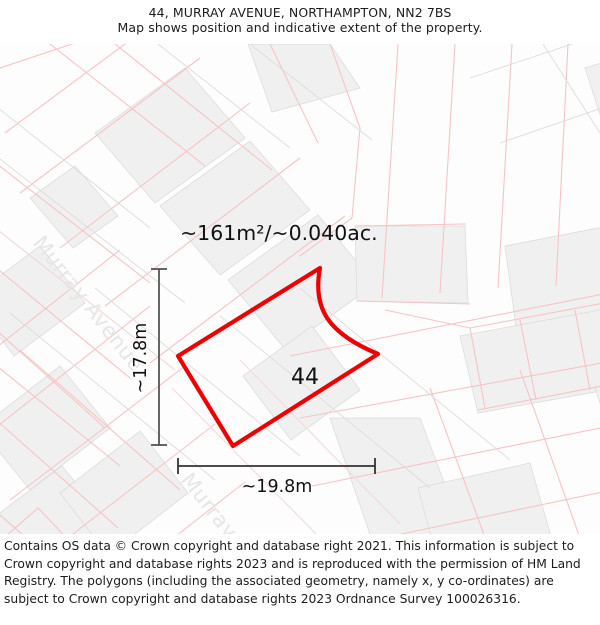  Describe the element at coordinates (141, 358) in the screenshot. I see `vertical-dimension-label: ~17.8m` at that location.